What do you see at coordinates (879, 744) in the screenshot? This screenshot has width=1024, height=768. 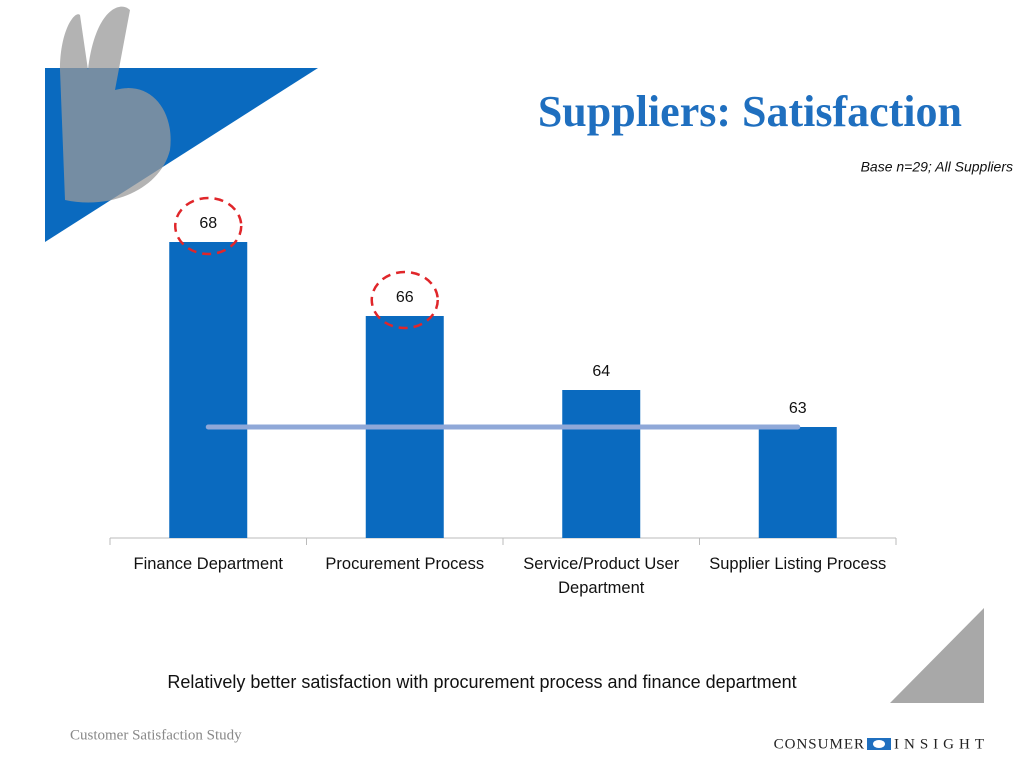 I see `logo-eye` at bounding box center [879, 744].